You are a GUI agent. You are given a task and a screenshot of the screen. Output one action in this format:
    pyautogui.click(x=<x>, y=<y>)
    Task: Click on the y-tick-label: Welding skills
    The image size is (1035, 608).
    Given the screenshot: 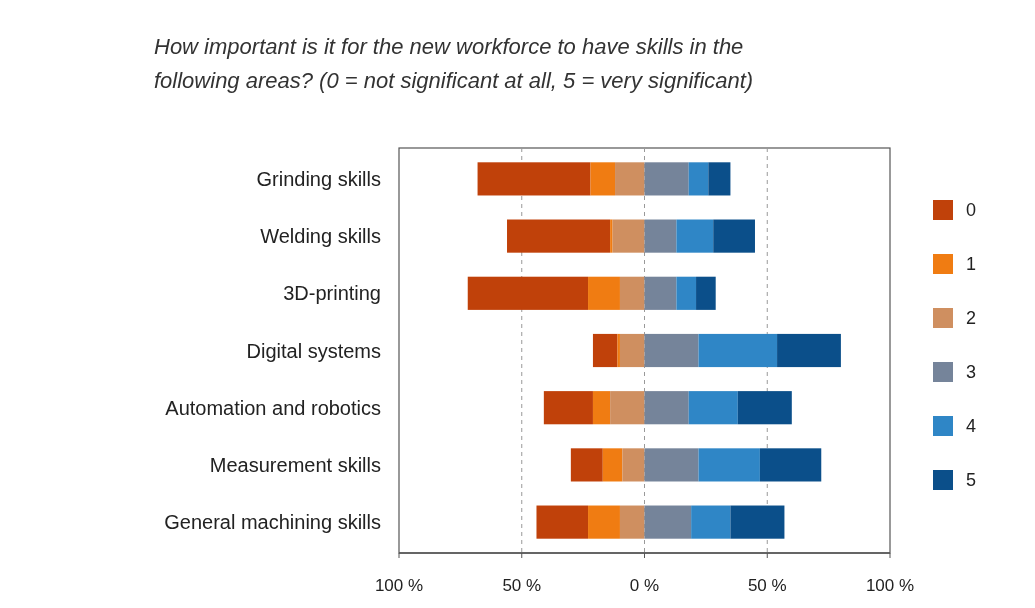 What is the action you would take?
    pyautogui.click(x=320, y=236)
    